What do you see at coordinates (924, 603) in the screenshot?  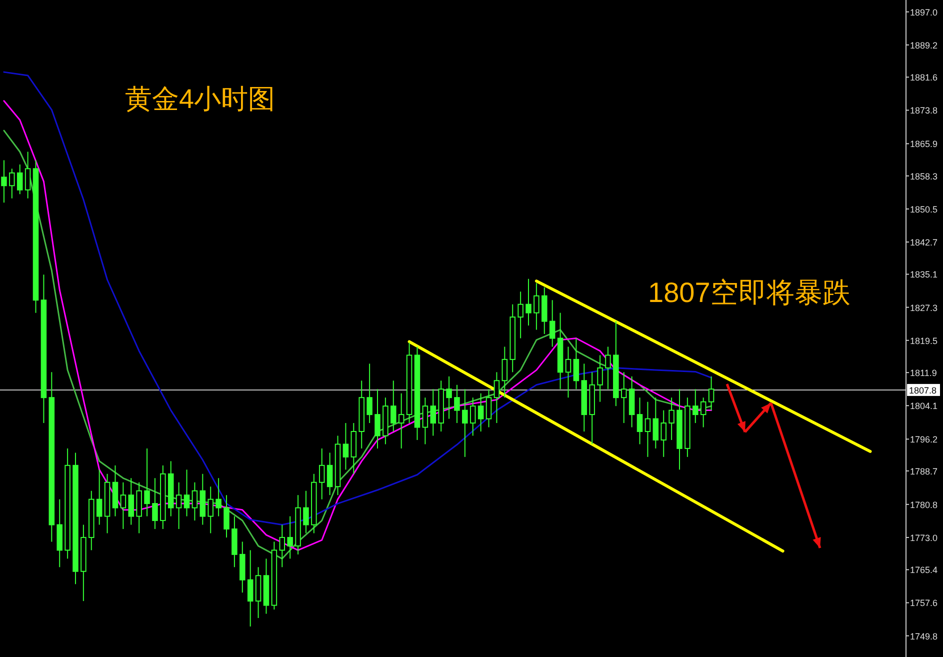 I see `y-tick-label: 1757.6` at bounding box center [924, 603].